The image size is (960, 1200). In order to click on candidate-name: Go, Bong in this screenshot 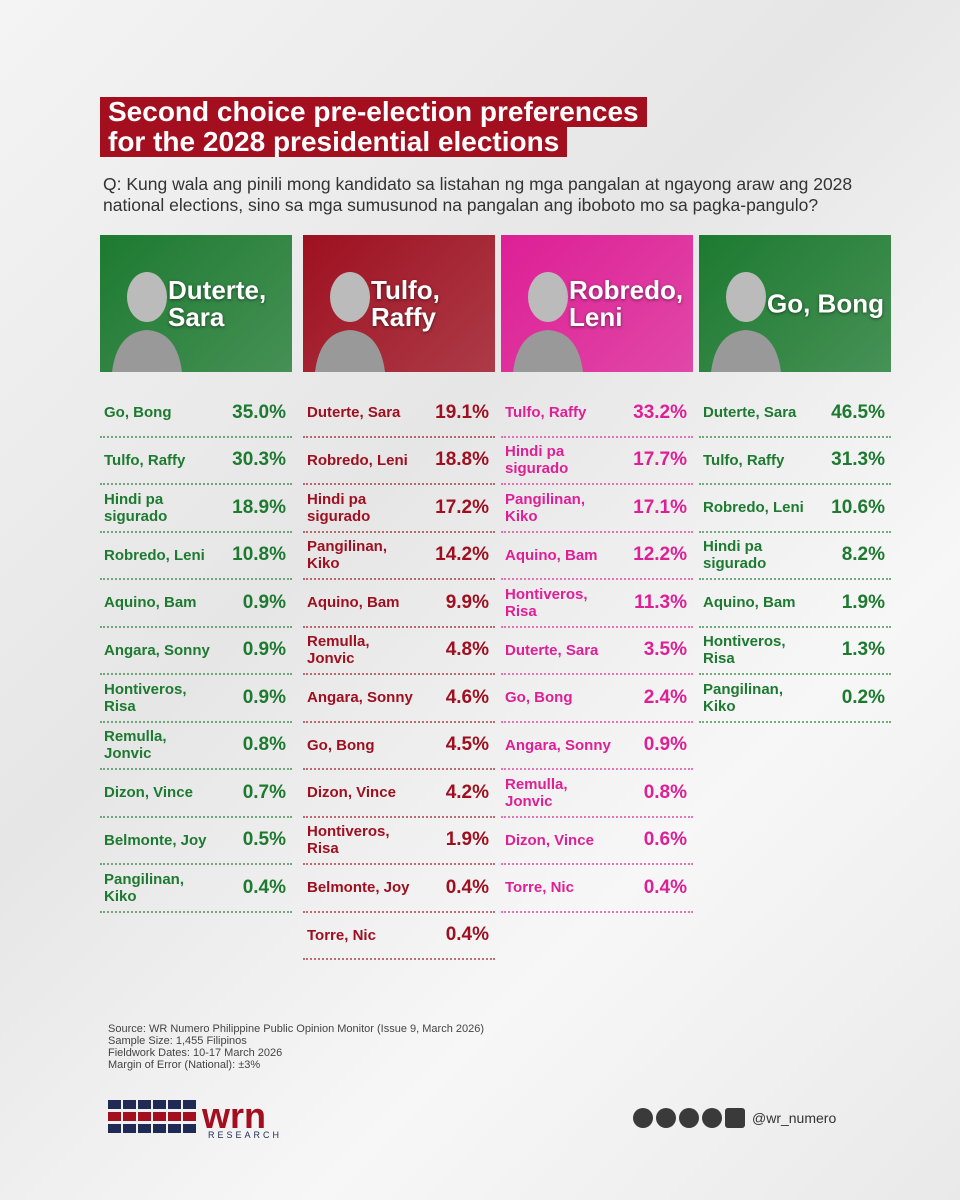, I will do `click(825, 303)`.